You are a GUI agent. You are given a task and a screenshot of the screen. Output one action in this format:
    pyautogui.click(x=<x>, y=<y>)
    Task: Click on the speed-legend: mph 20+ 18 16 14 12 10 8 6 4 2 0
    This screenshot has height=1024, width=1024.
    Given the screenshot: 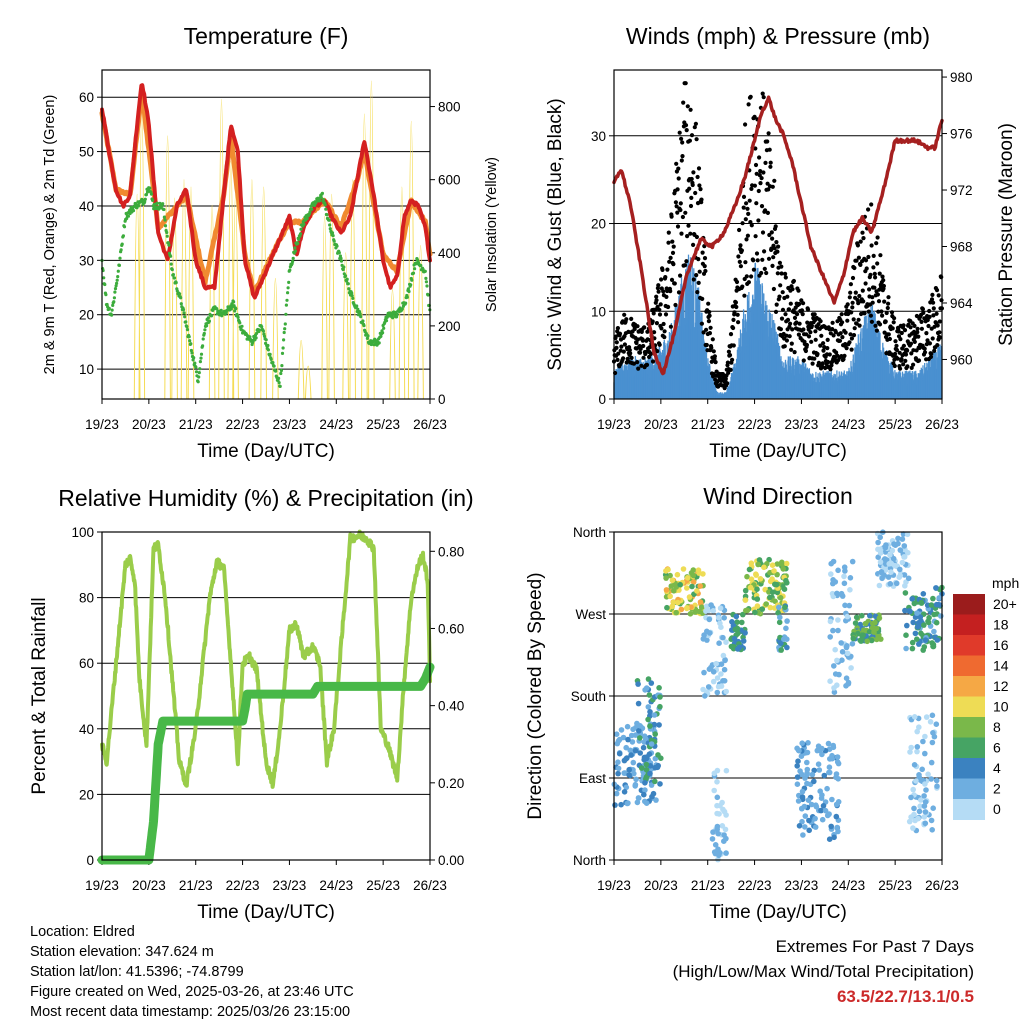 What is the action you would take?
    pyautogui.click(x=986, y=697)
    